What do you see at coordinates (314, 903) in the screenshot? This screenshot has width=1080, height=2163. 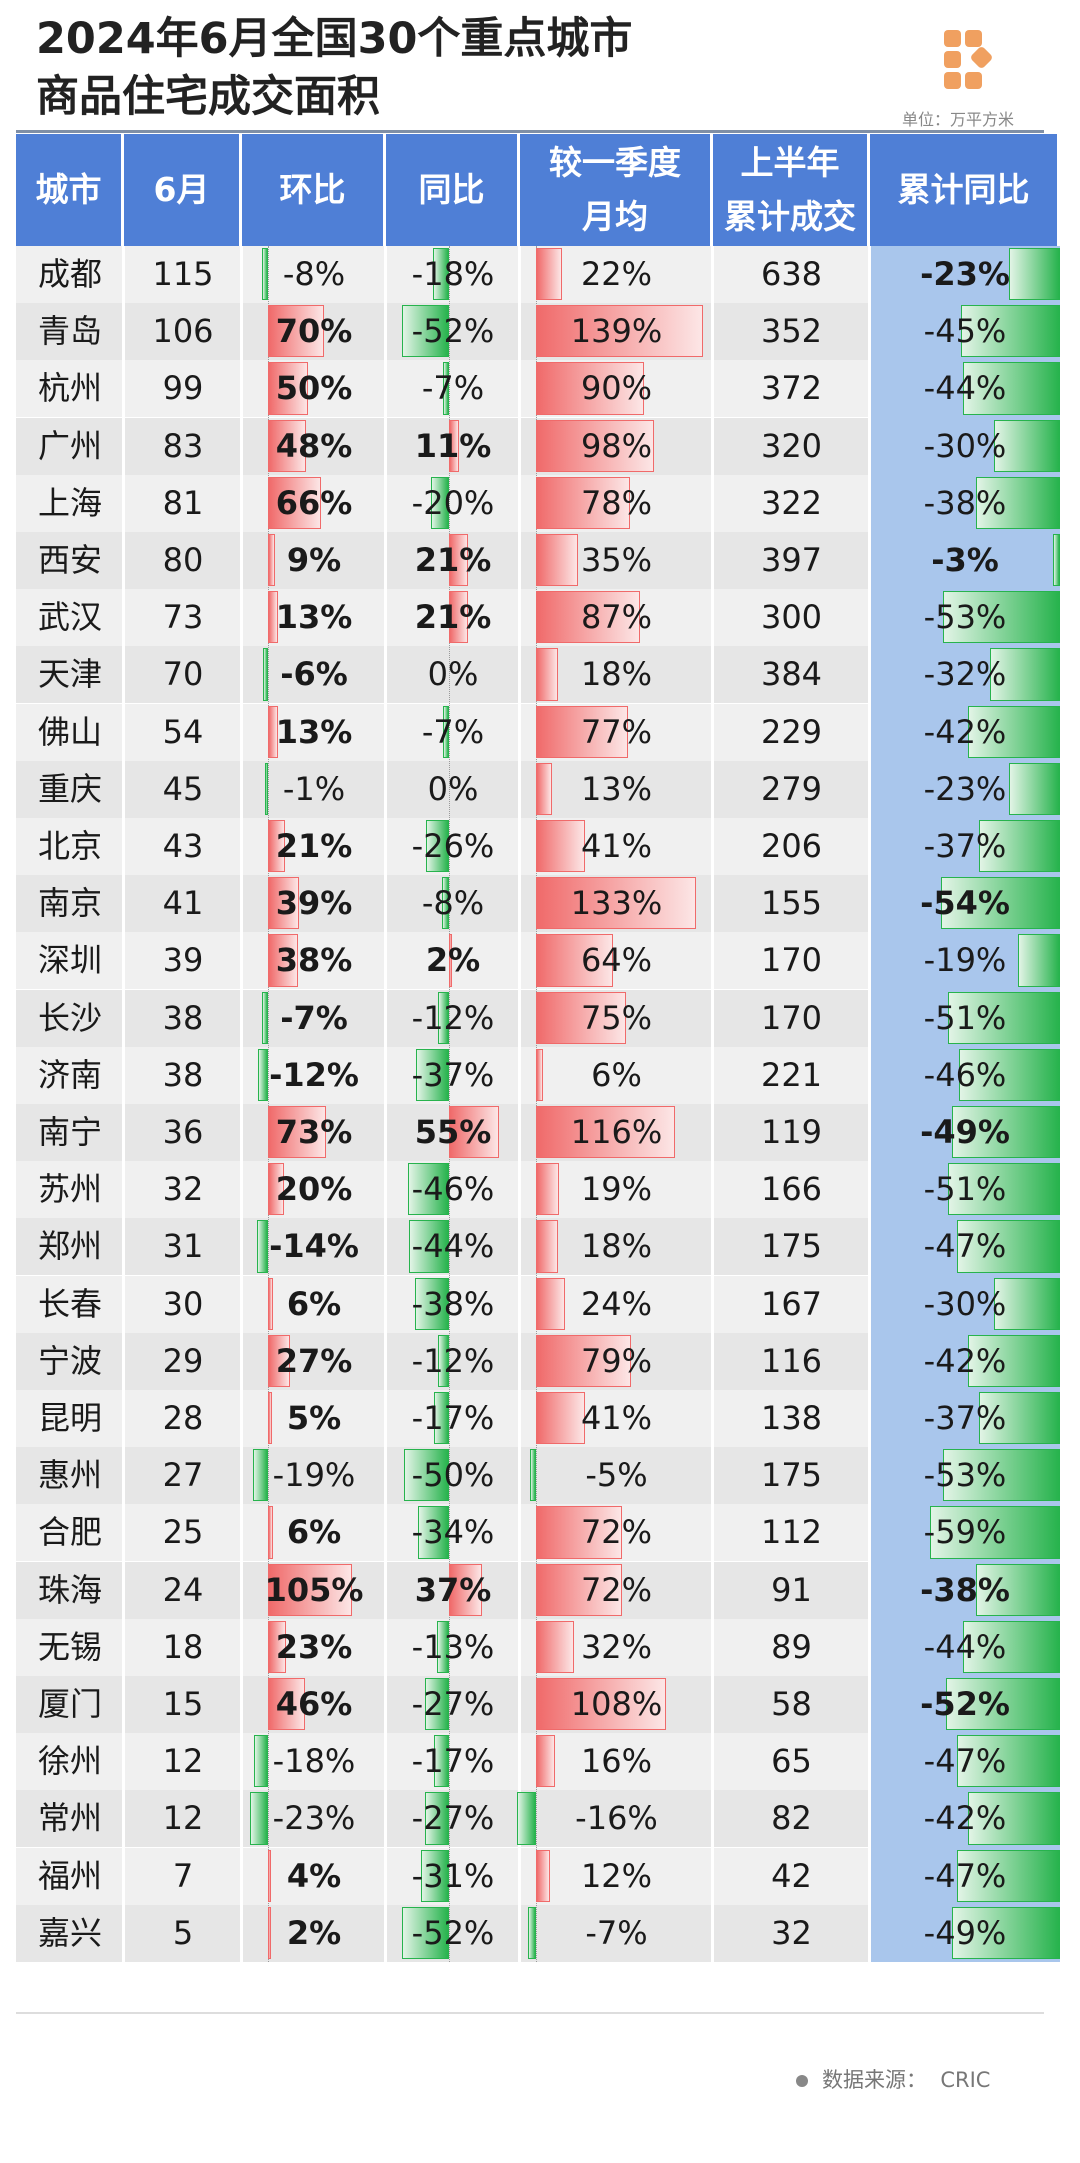 I see `cell-mom: 39%` at bounding box center [314, 903].